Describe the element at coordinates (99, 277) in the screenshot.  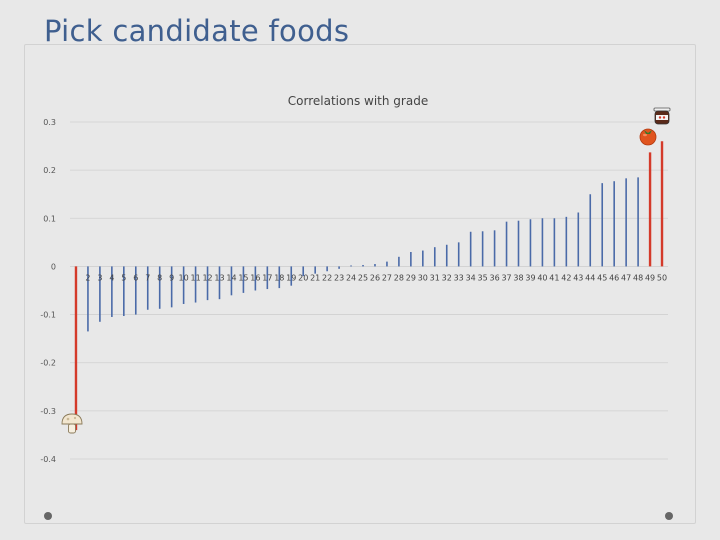
I see `x-tick-label: 3` at that location.